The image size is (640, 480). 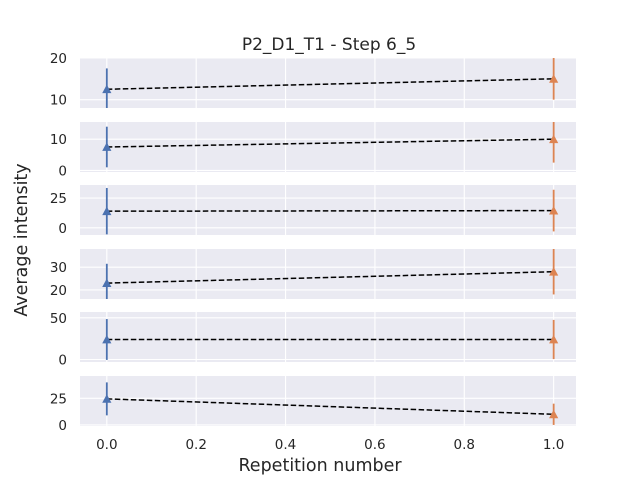 What do you see at coordinates (330, 445) in the screenshot?
I see `x-axis: 0.0 0.2 0.4 0.6 0.8 1.0` at bounding box center [330, 445].